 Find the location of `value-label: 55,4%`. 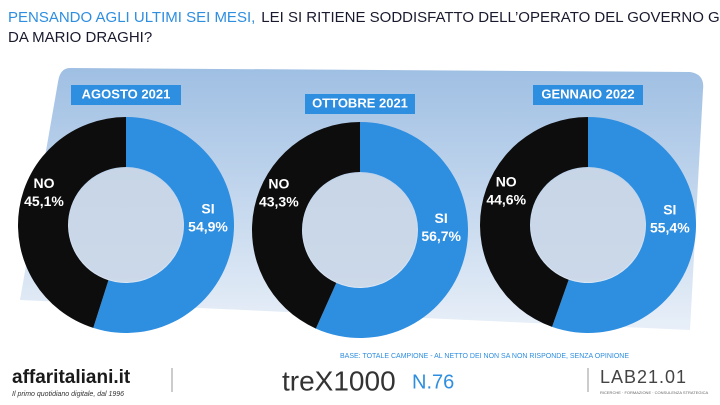

value-label: 55,4% is located at coordinates (670, 228).